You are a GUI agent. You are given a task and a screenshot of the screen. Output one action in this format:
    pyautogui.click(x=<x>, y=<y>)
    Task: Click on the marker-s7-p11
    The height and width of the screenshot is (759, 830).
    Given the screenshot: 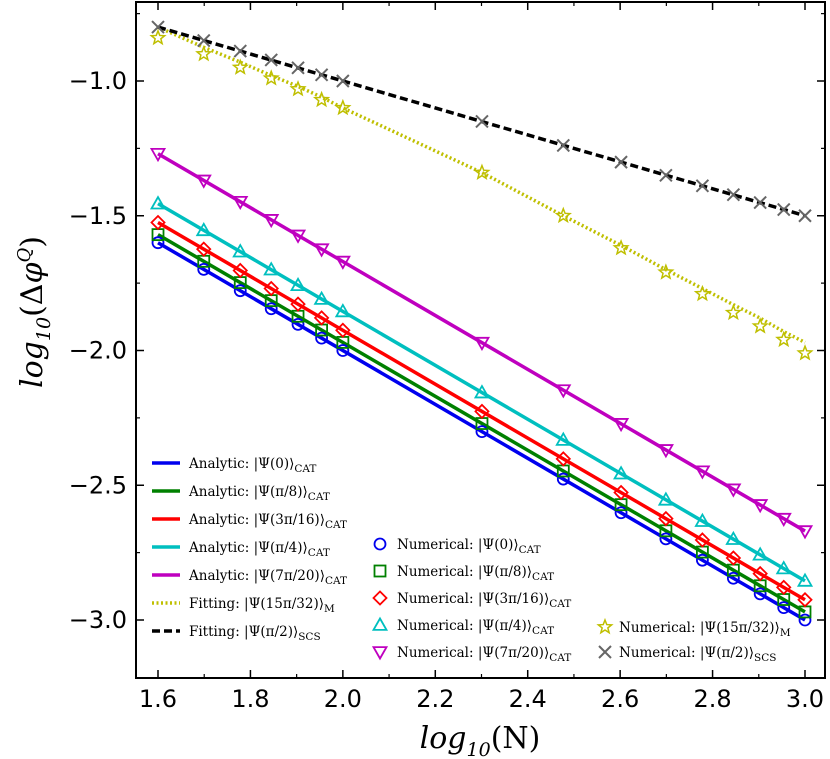 What is the action you would take?
    pyautogui.click(x=702, y=560)
    